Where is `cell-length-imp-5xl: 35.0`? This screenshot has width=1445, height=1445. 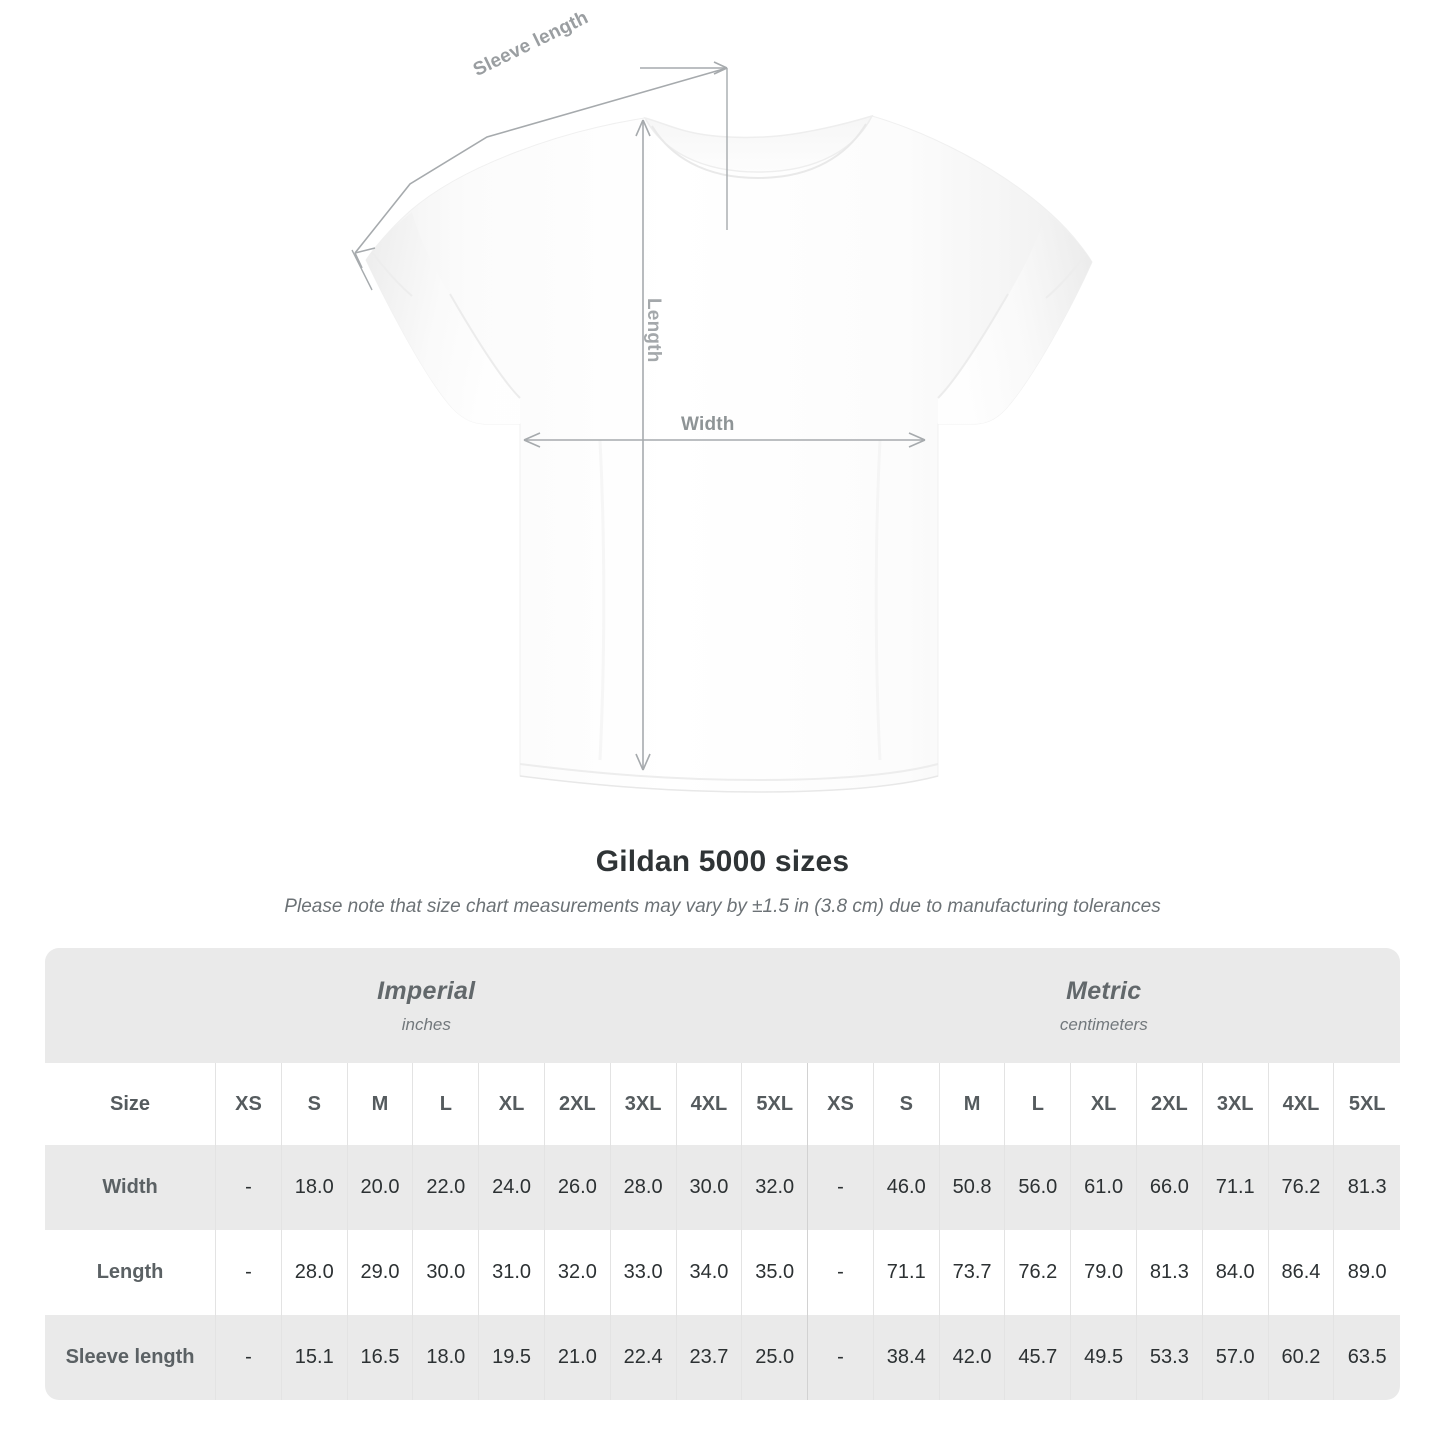
cell-length-imp-5xl: 35.0 is located at coordinates (774, 1272).